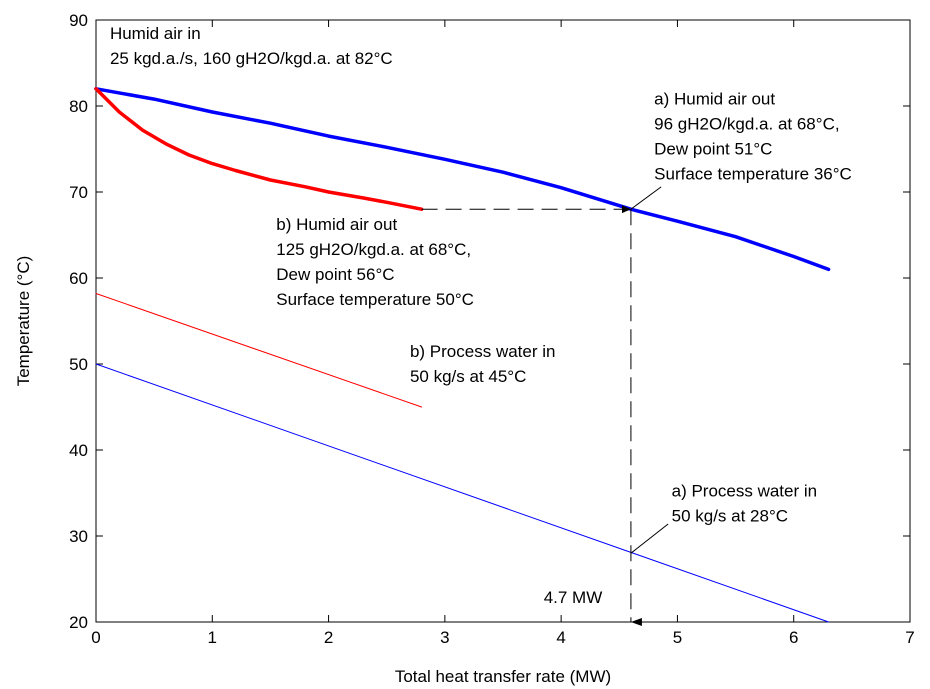 Image resolution: width=930 pixels, height=689 pixels. Describe the element at coordinates (95, 637) in the screenshot. I see `x-tick-label: 0` at that location.